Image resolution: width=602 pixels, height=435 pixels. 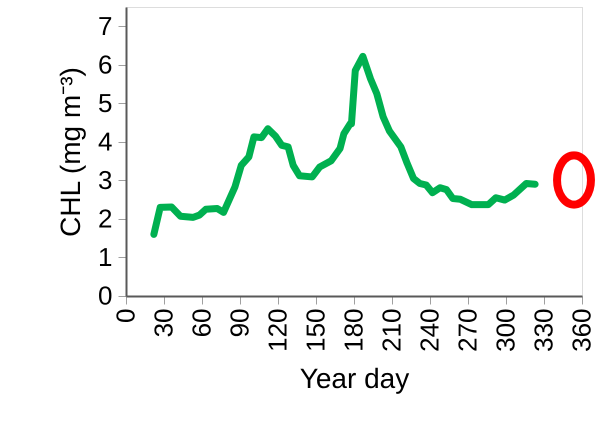 I want to click on x-tick-label: 120, so click(x=277, y=330).